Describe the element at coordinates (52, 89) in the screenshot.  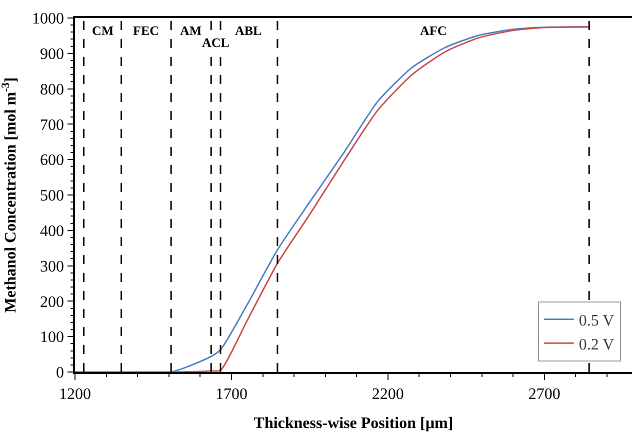
I see `y-tick-label: 800` at that location.